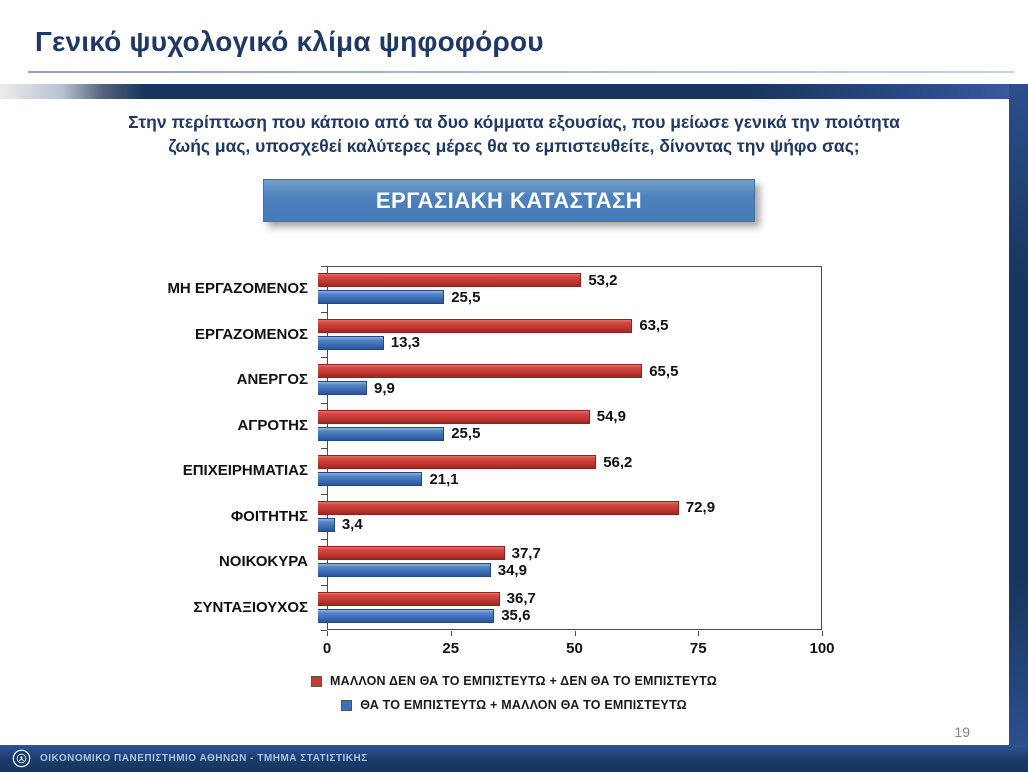 The height and width of the screenshot is (772, 1028). What do you see at coordinates (327, 648) in the screenshot?
I see `x-axis-tick-label: 0` at bounding box center [327, 648].